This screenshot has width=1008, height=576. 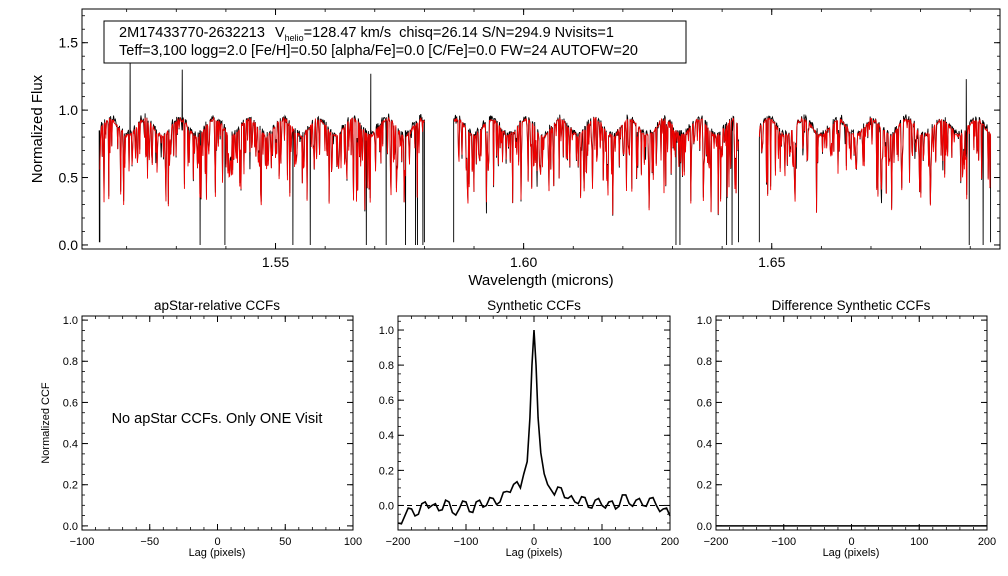 I want to click on v-helio-value: =128.47 km/s, so click(x=347, y=33).